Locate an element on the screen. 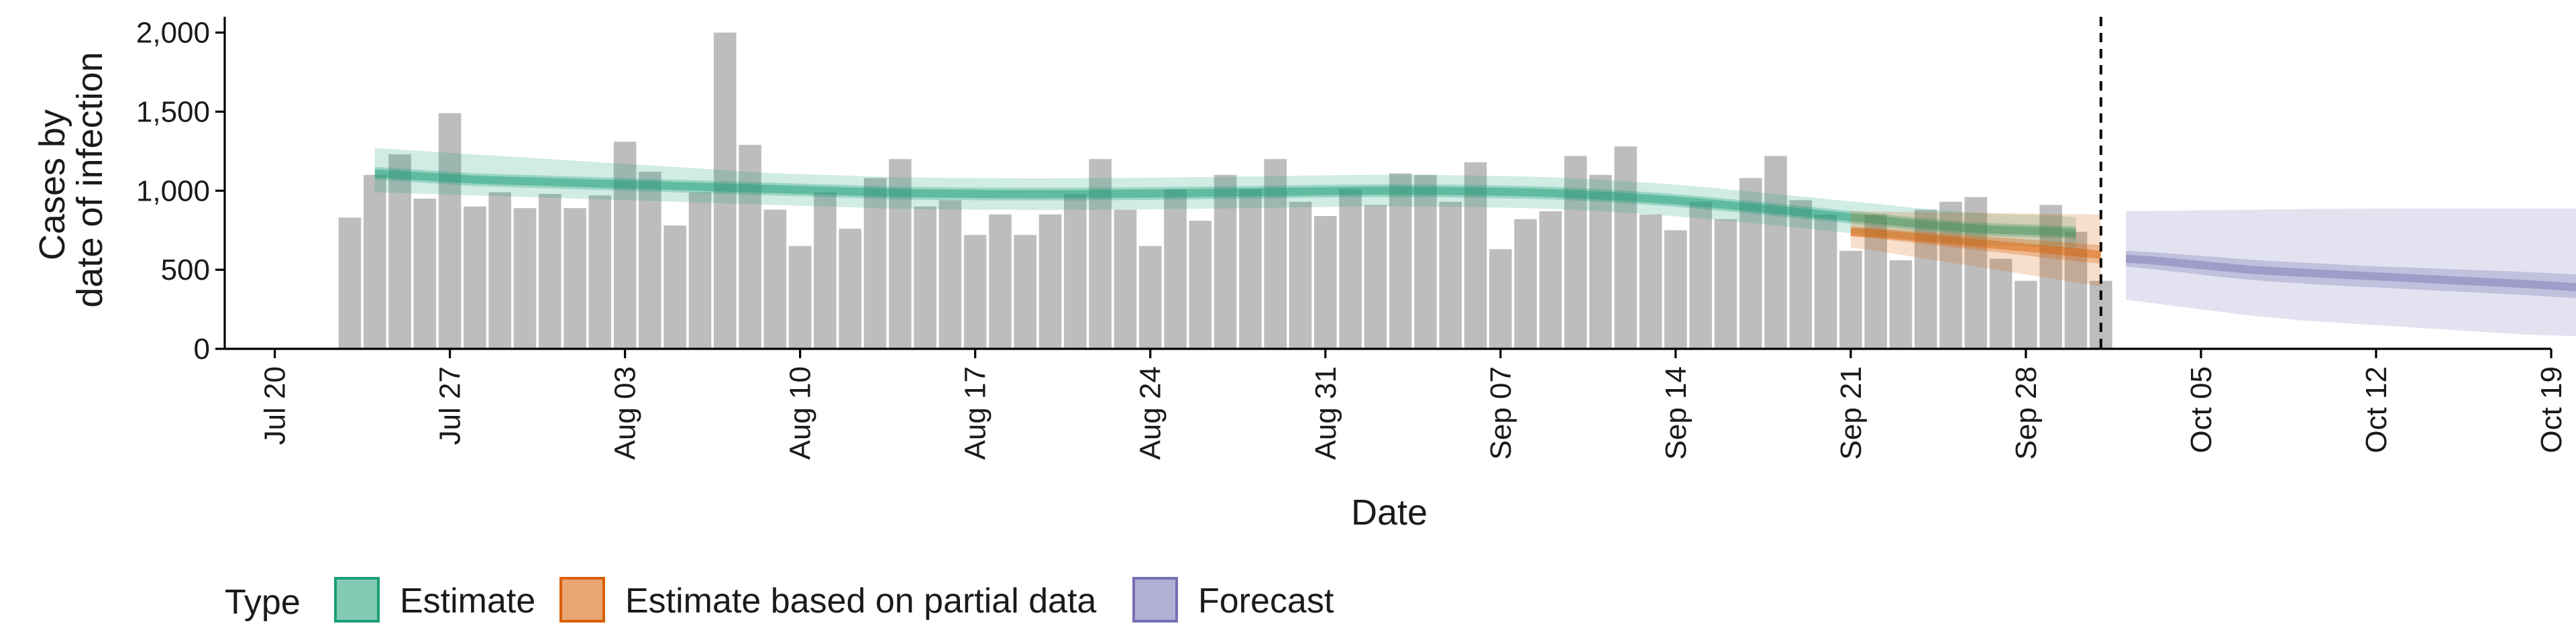 Image resolution: width=2576 pixels, height=644 pixels. estimate-based-on-partial-data-outer-band is located at coordinates (1975, 248).